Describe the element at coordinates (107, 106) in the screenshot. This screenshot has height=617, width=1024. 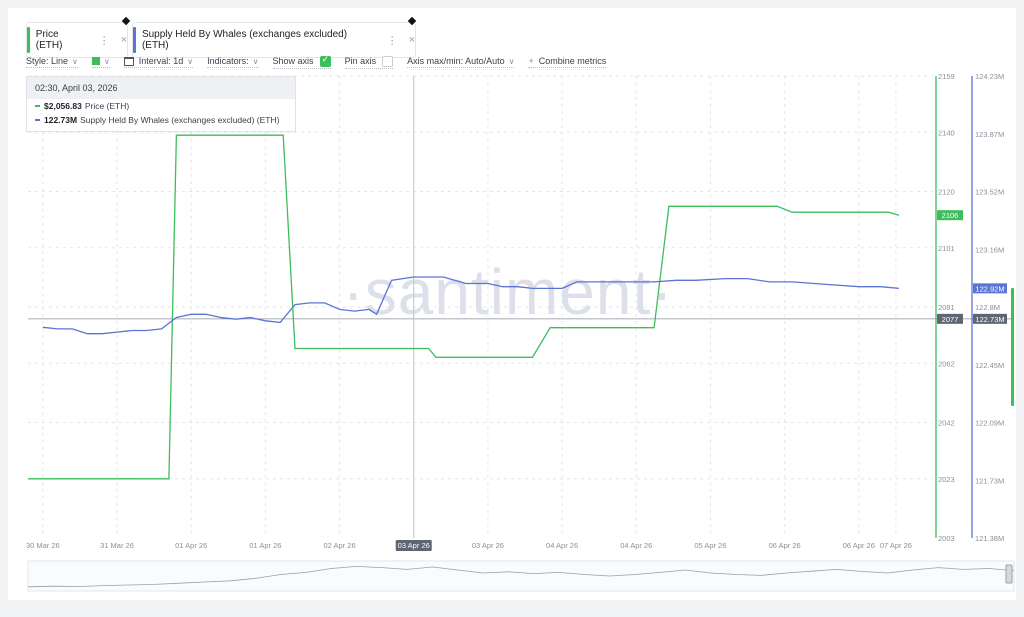
I see `tooltip-price-label: Price (ETH)` at that location.